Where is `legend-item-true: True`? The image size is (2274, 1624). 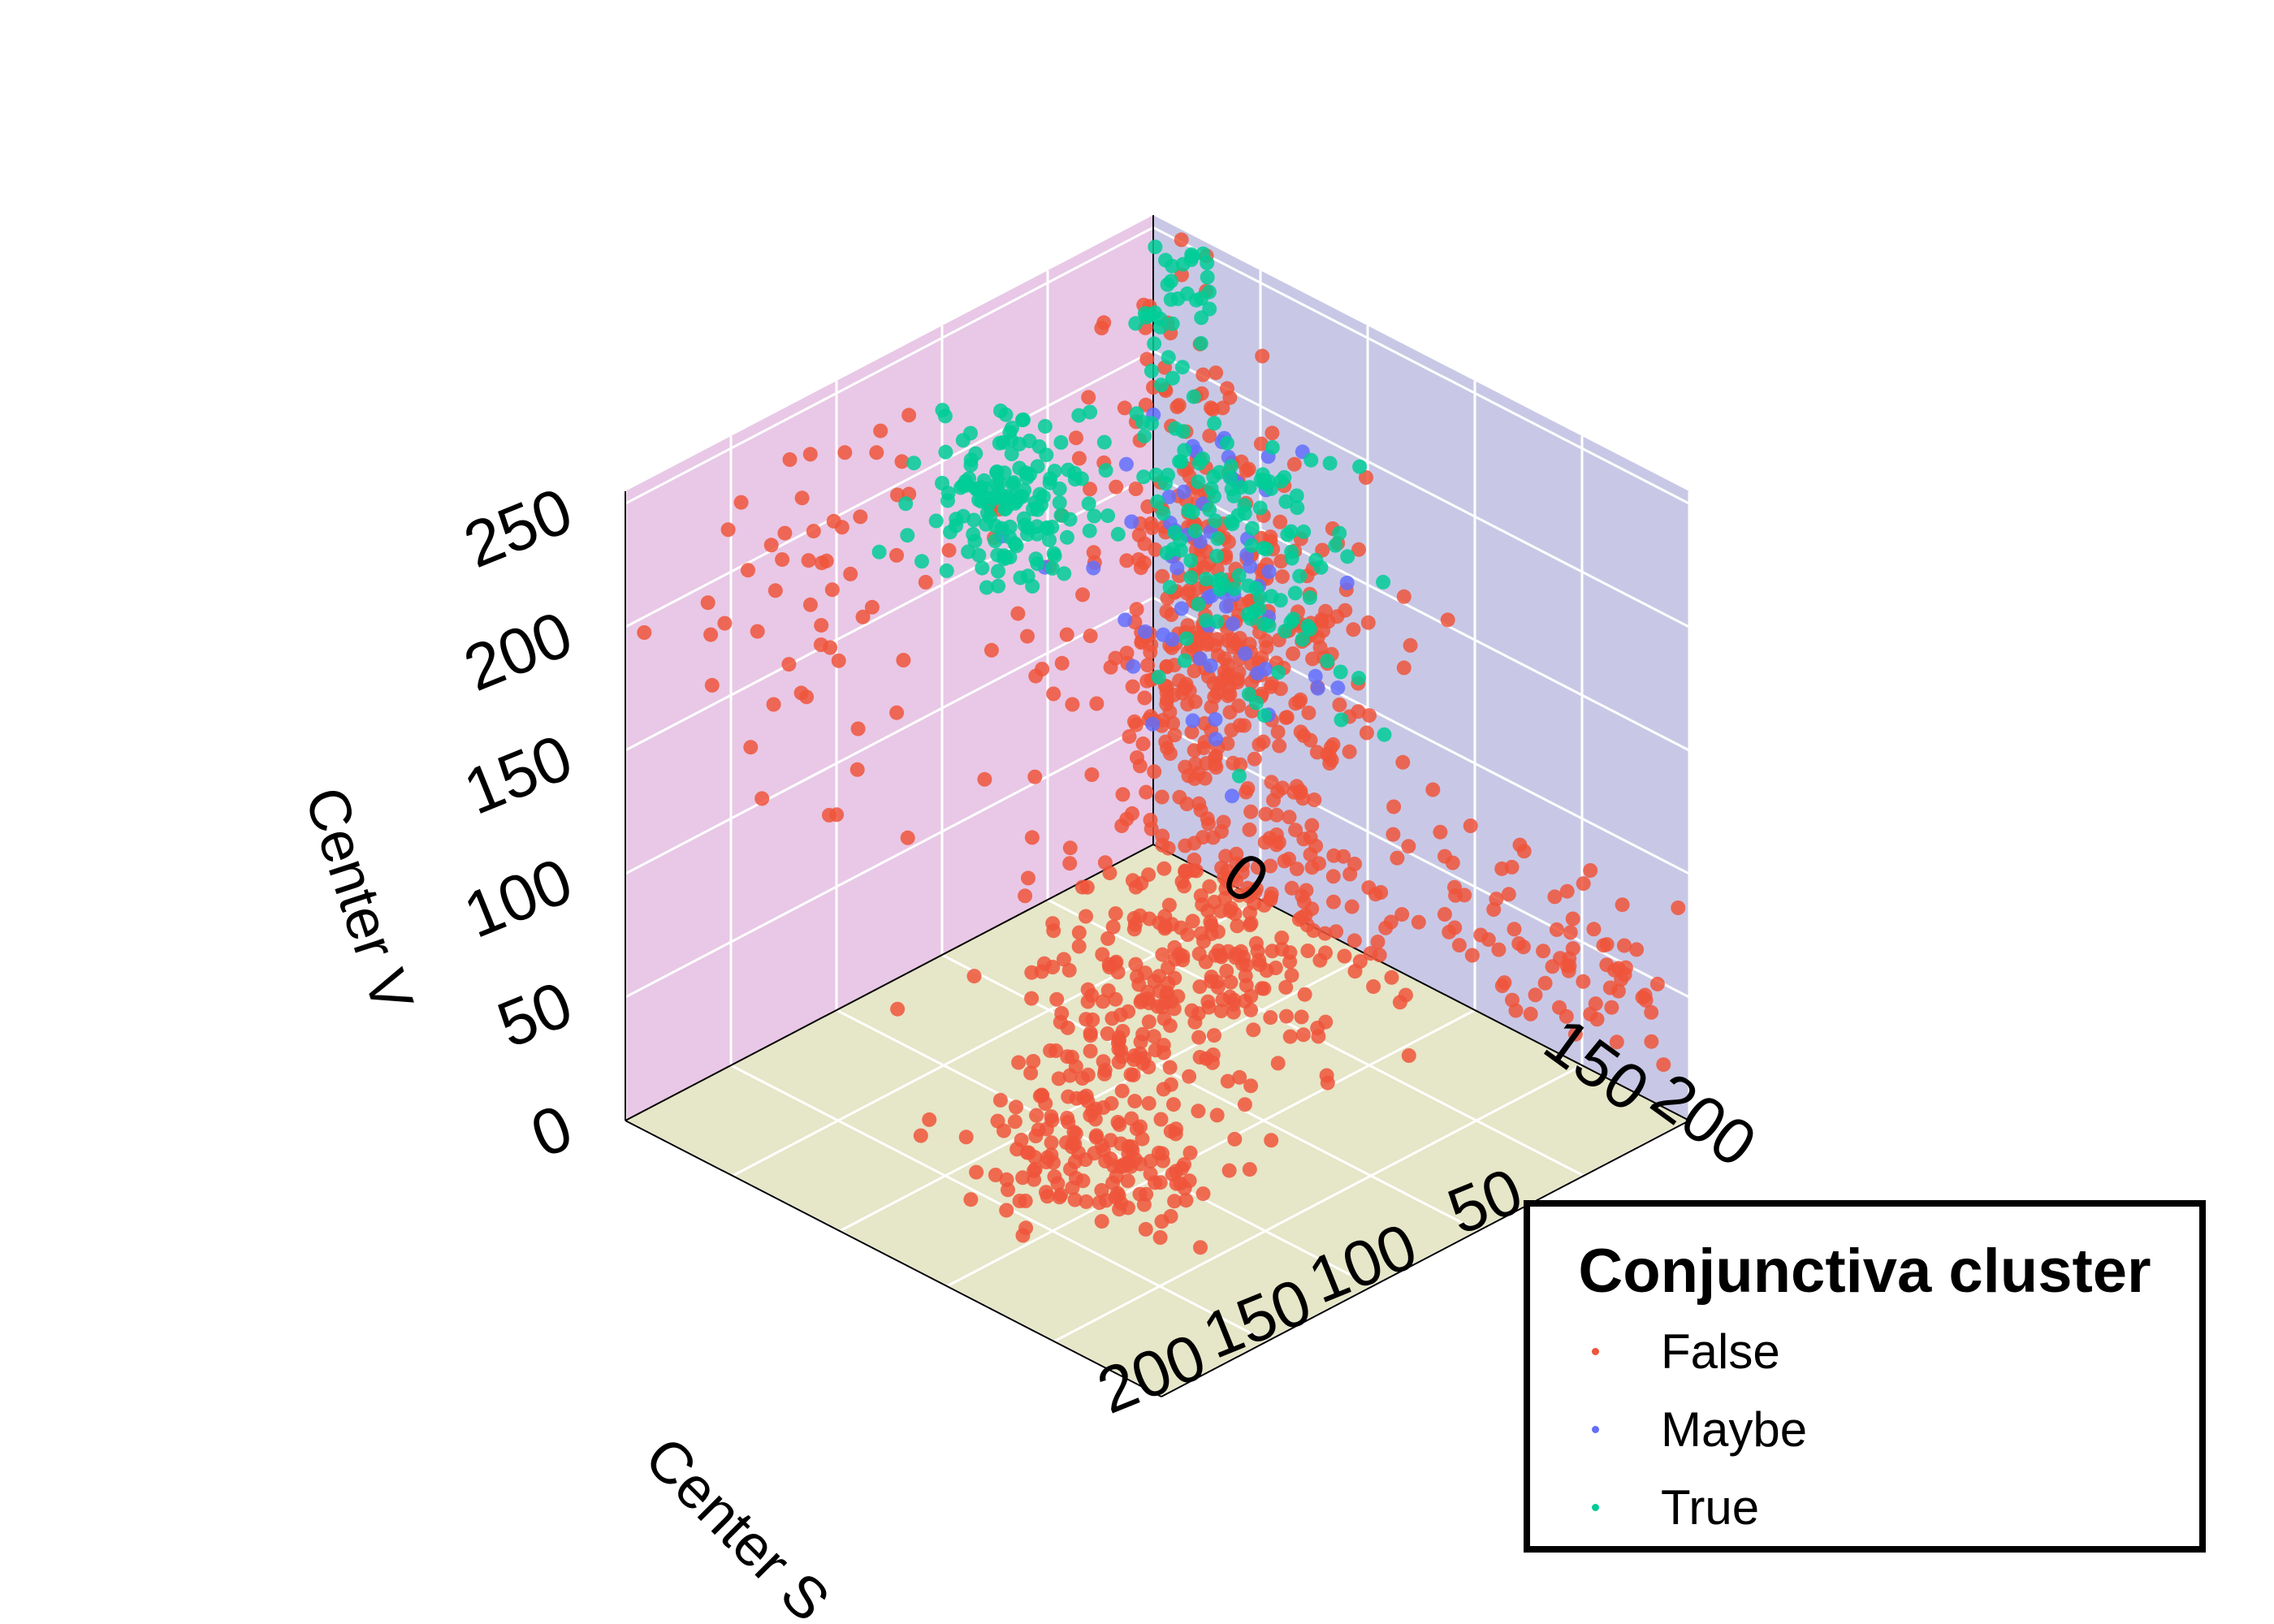
legend-item-true: True is located at coordinates (1676, 1507).